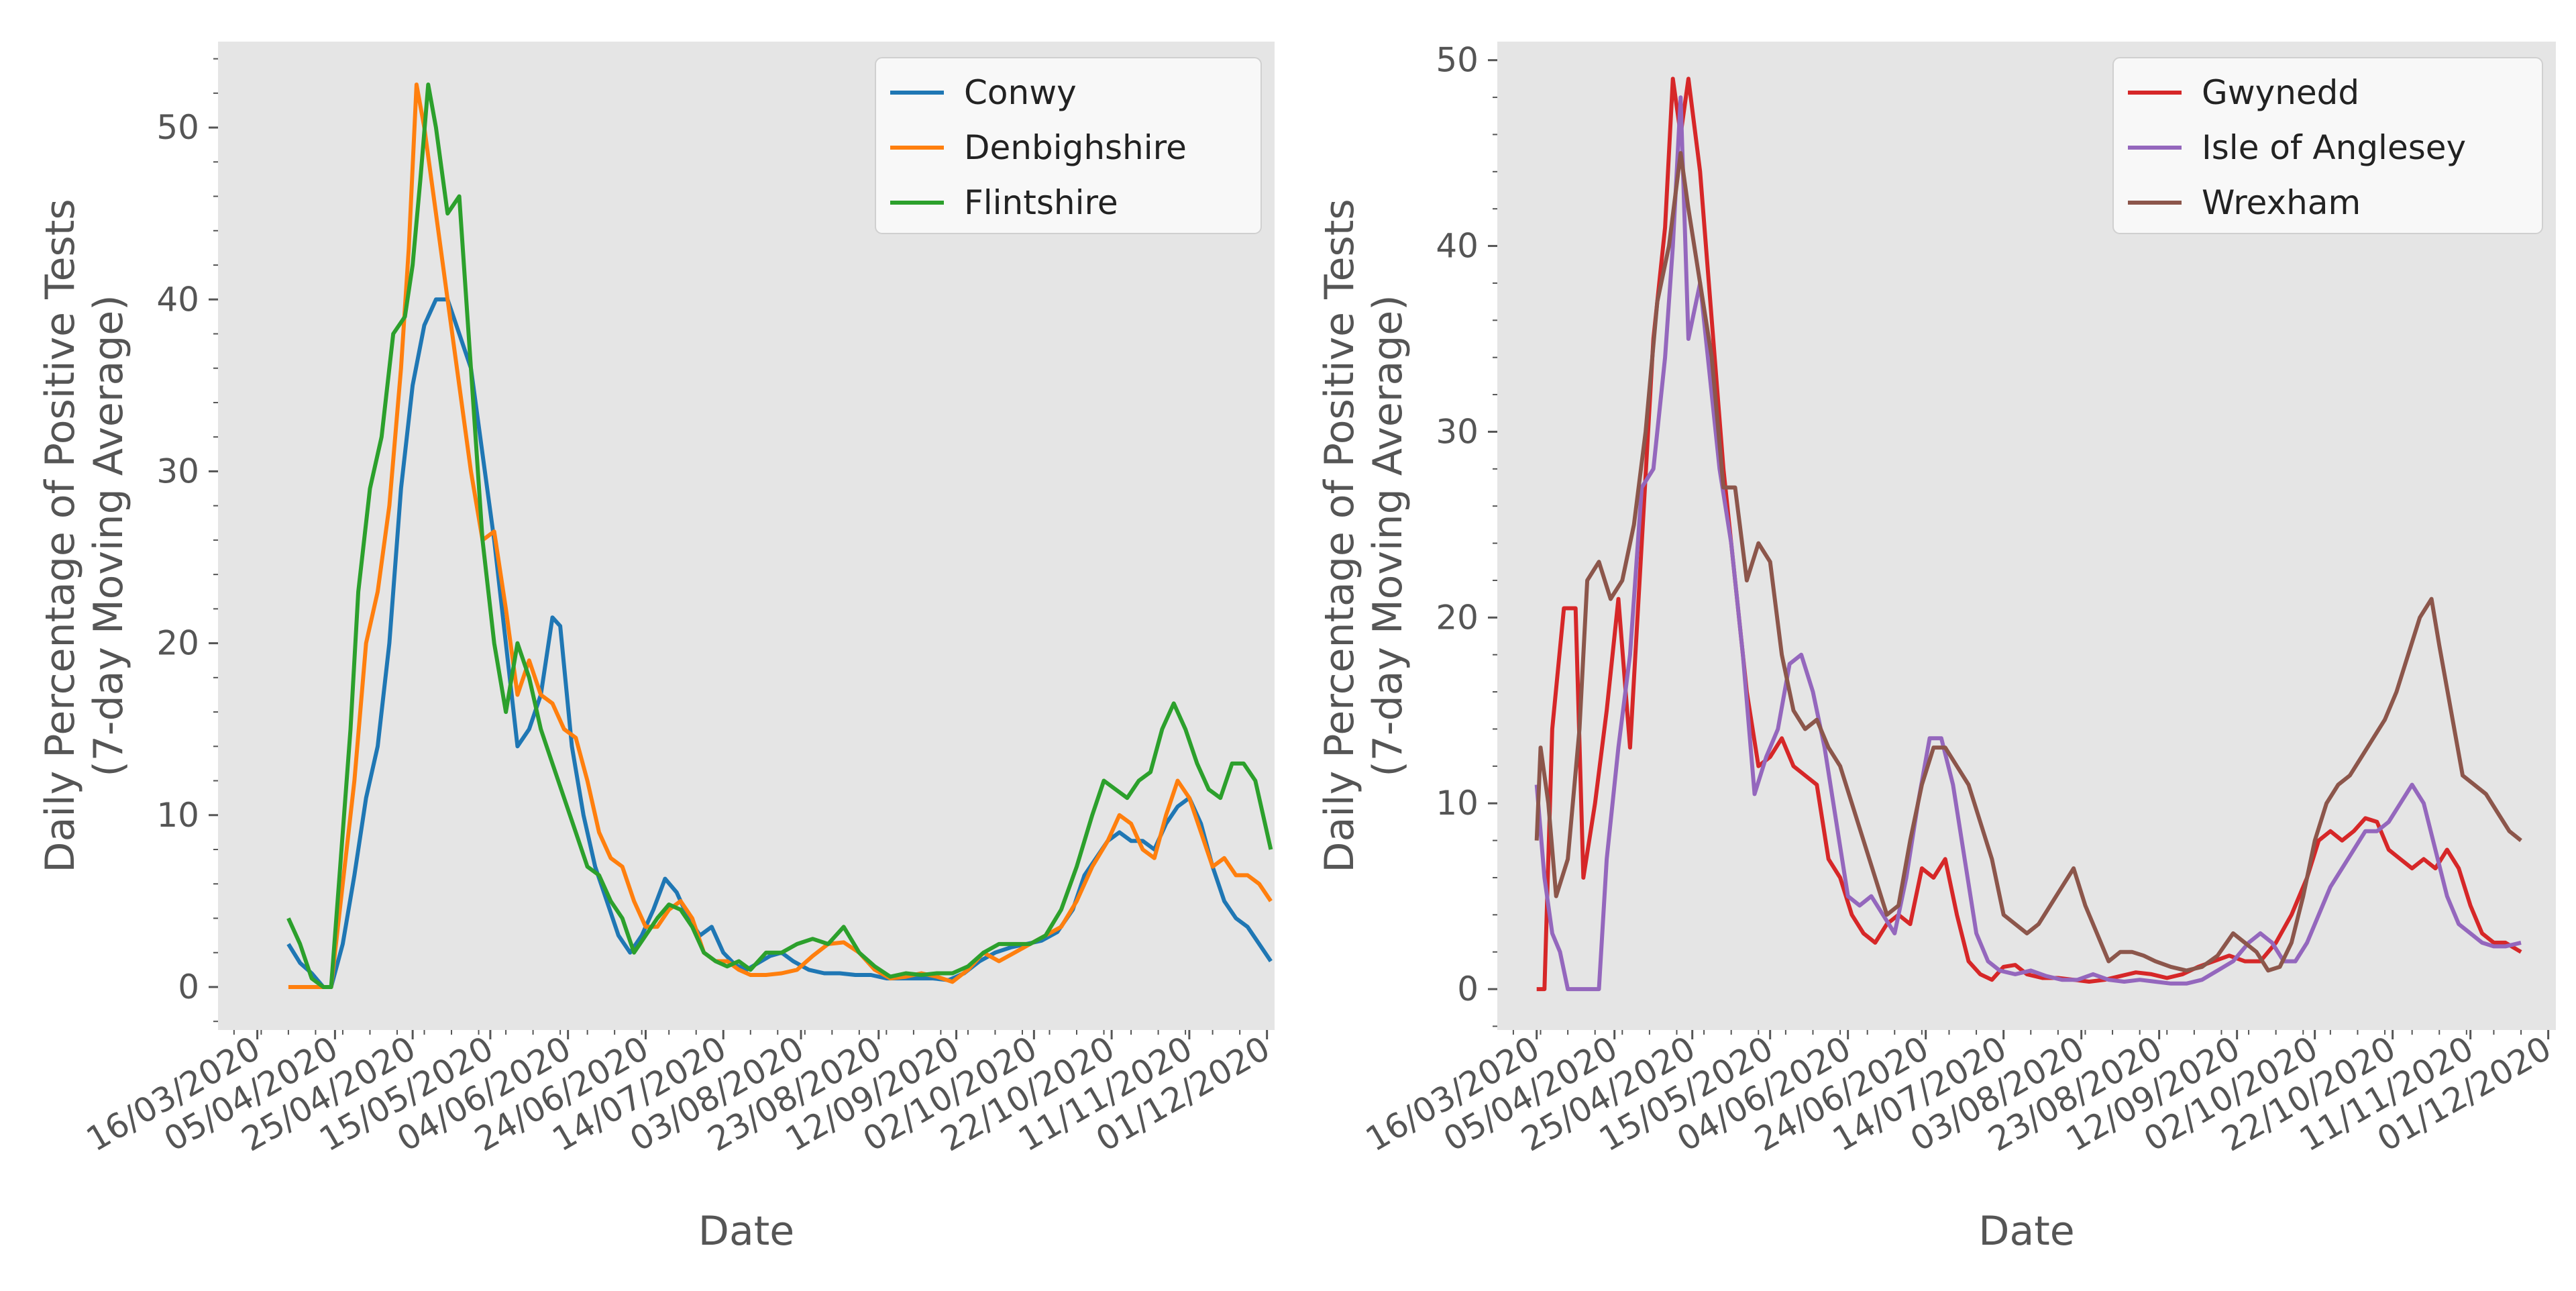  I want to click on legend: Gwynedd Isle of Anglesey Wrexham, so click(2327, 145).